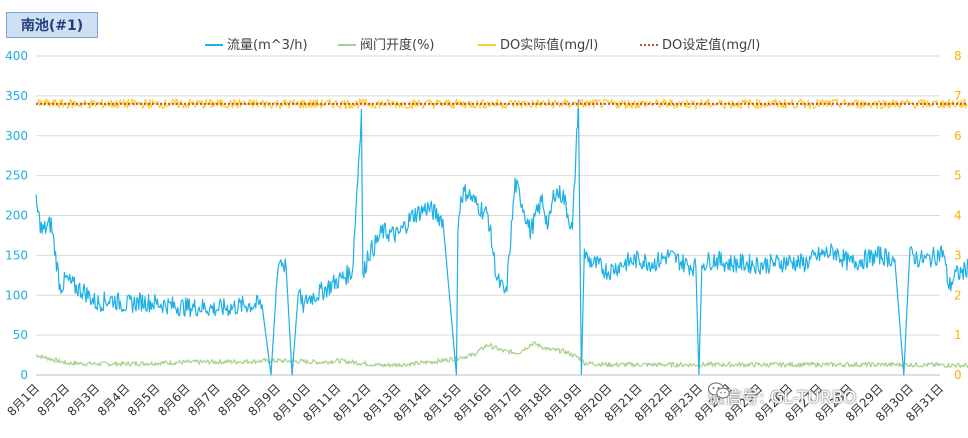 Image resolution: width=968 pixels, height=438 pixels. What do you see at coordinates (958, 375) in the screenshot?
I see `y-right-tick-label: 0` at bounding box center [958, 375].